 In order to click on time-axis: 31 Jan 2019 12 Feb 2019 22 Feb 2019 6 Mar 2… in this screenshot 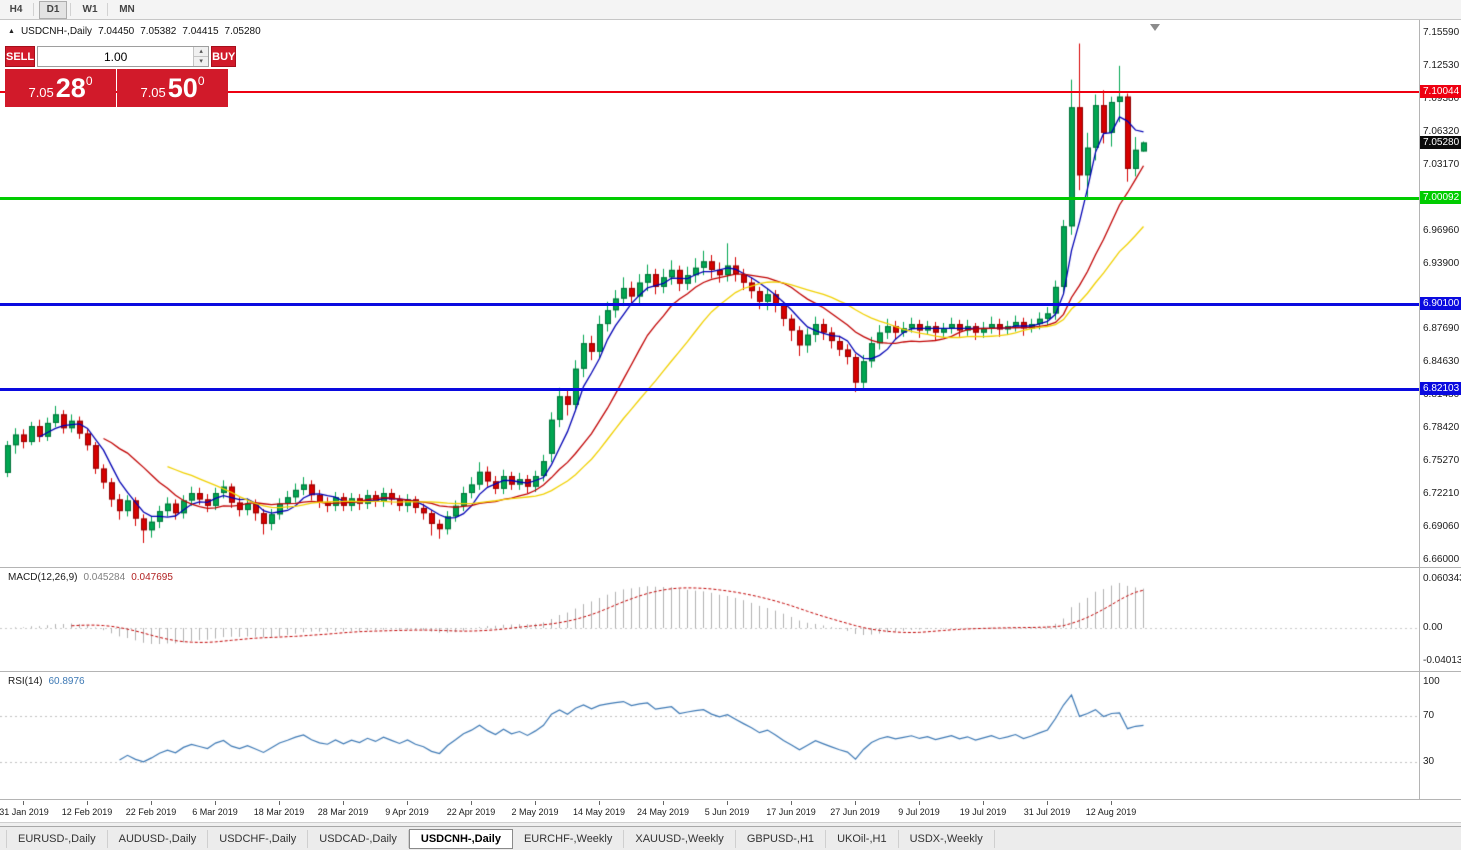, I will do `click(730, 810)`.